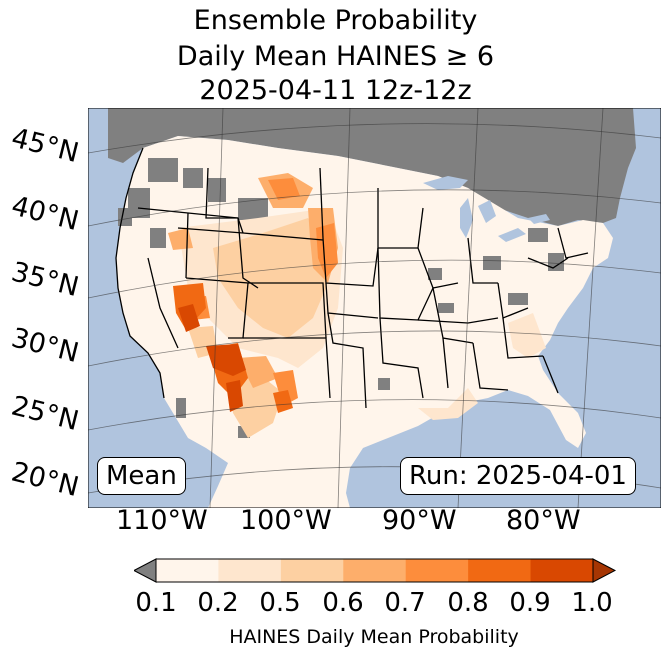 This screenshot has width=671, height=658. I want to click on title-line-2: Daily Mean HAINES ≥ 6, so click(335, 56).